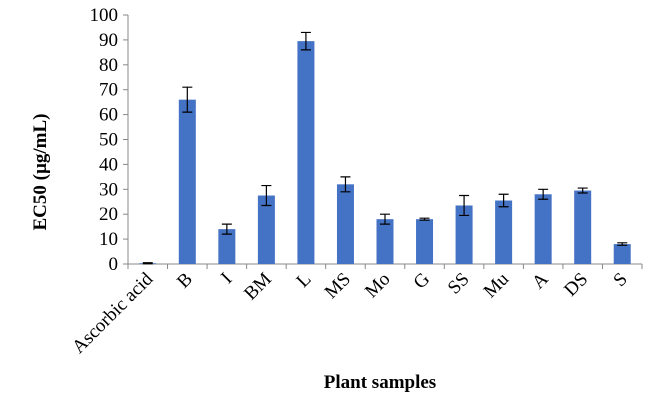 The width and height of the screenshot is (654, 402). Describe the element at coordinates (576, 285) in the screenshot. I see `x-tick-label: DS` at that location.